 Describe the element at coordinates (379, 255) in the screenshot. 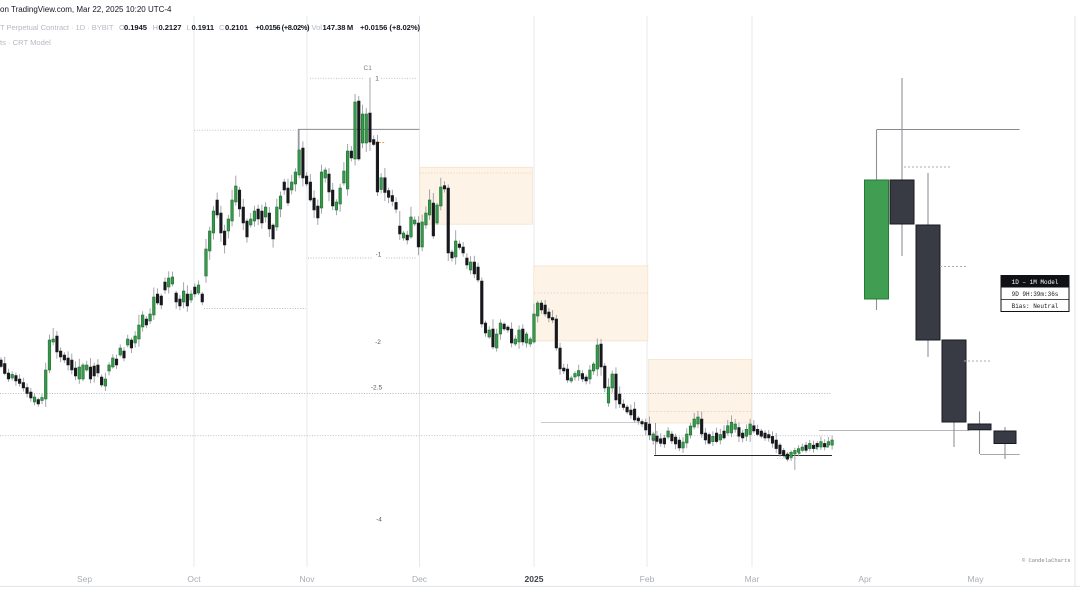

I see `svg-text: -1` at that location.